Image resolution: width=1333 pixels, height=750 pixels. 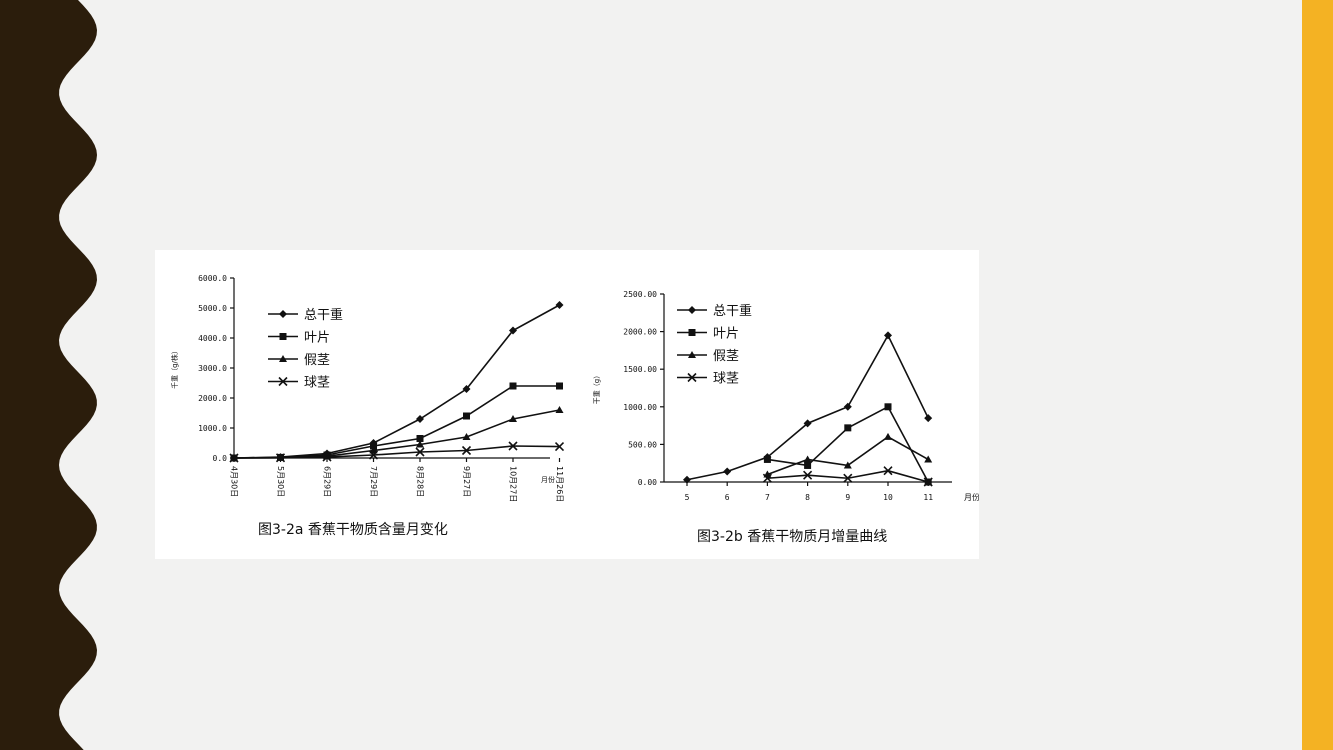 I want to click on chart-a-x-extra-label: 月份, so click(x=548, y=479).